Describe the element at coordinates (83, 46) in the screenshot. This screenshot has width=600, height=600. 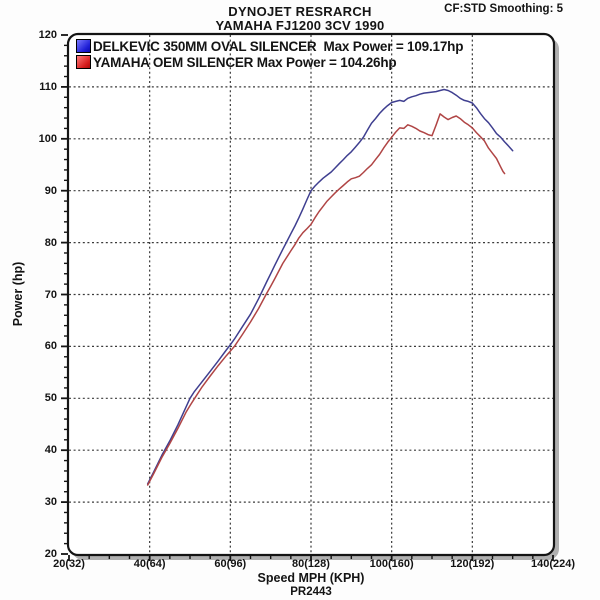
I see `blue-series-swatch-icon` at that location.